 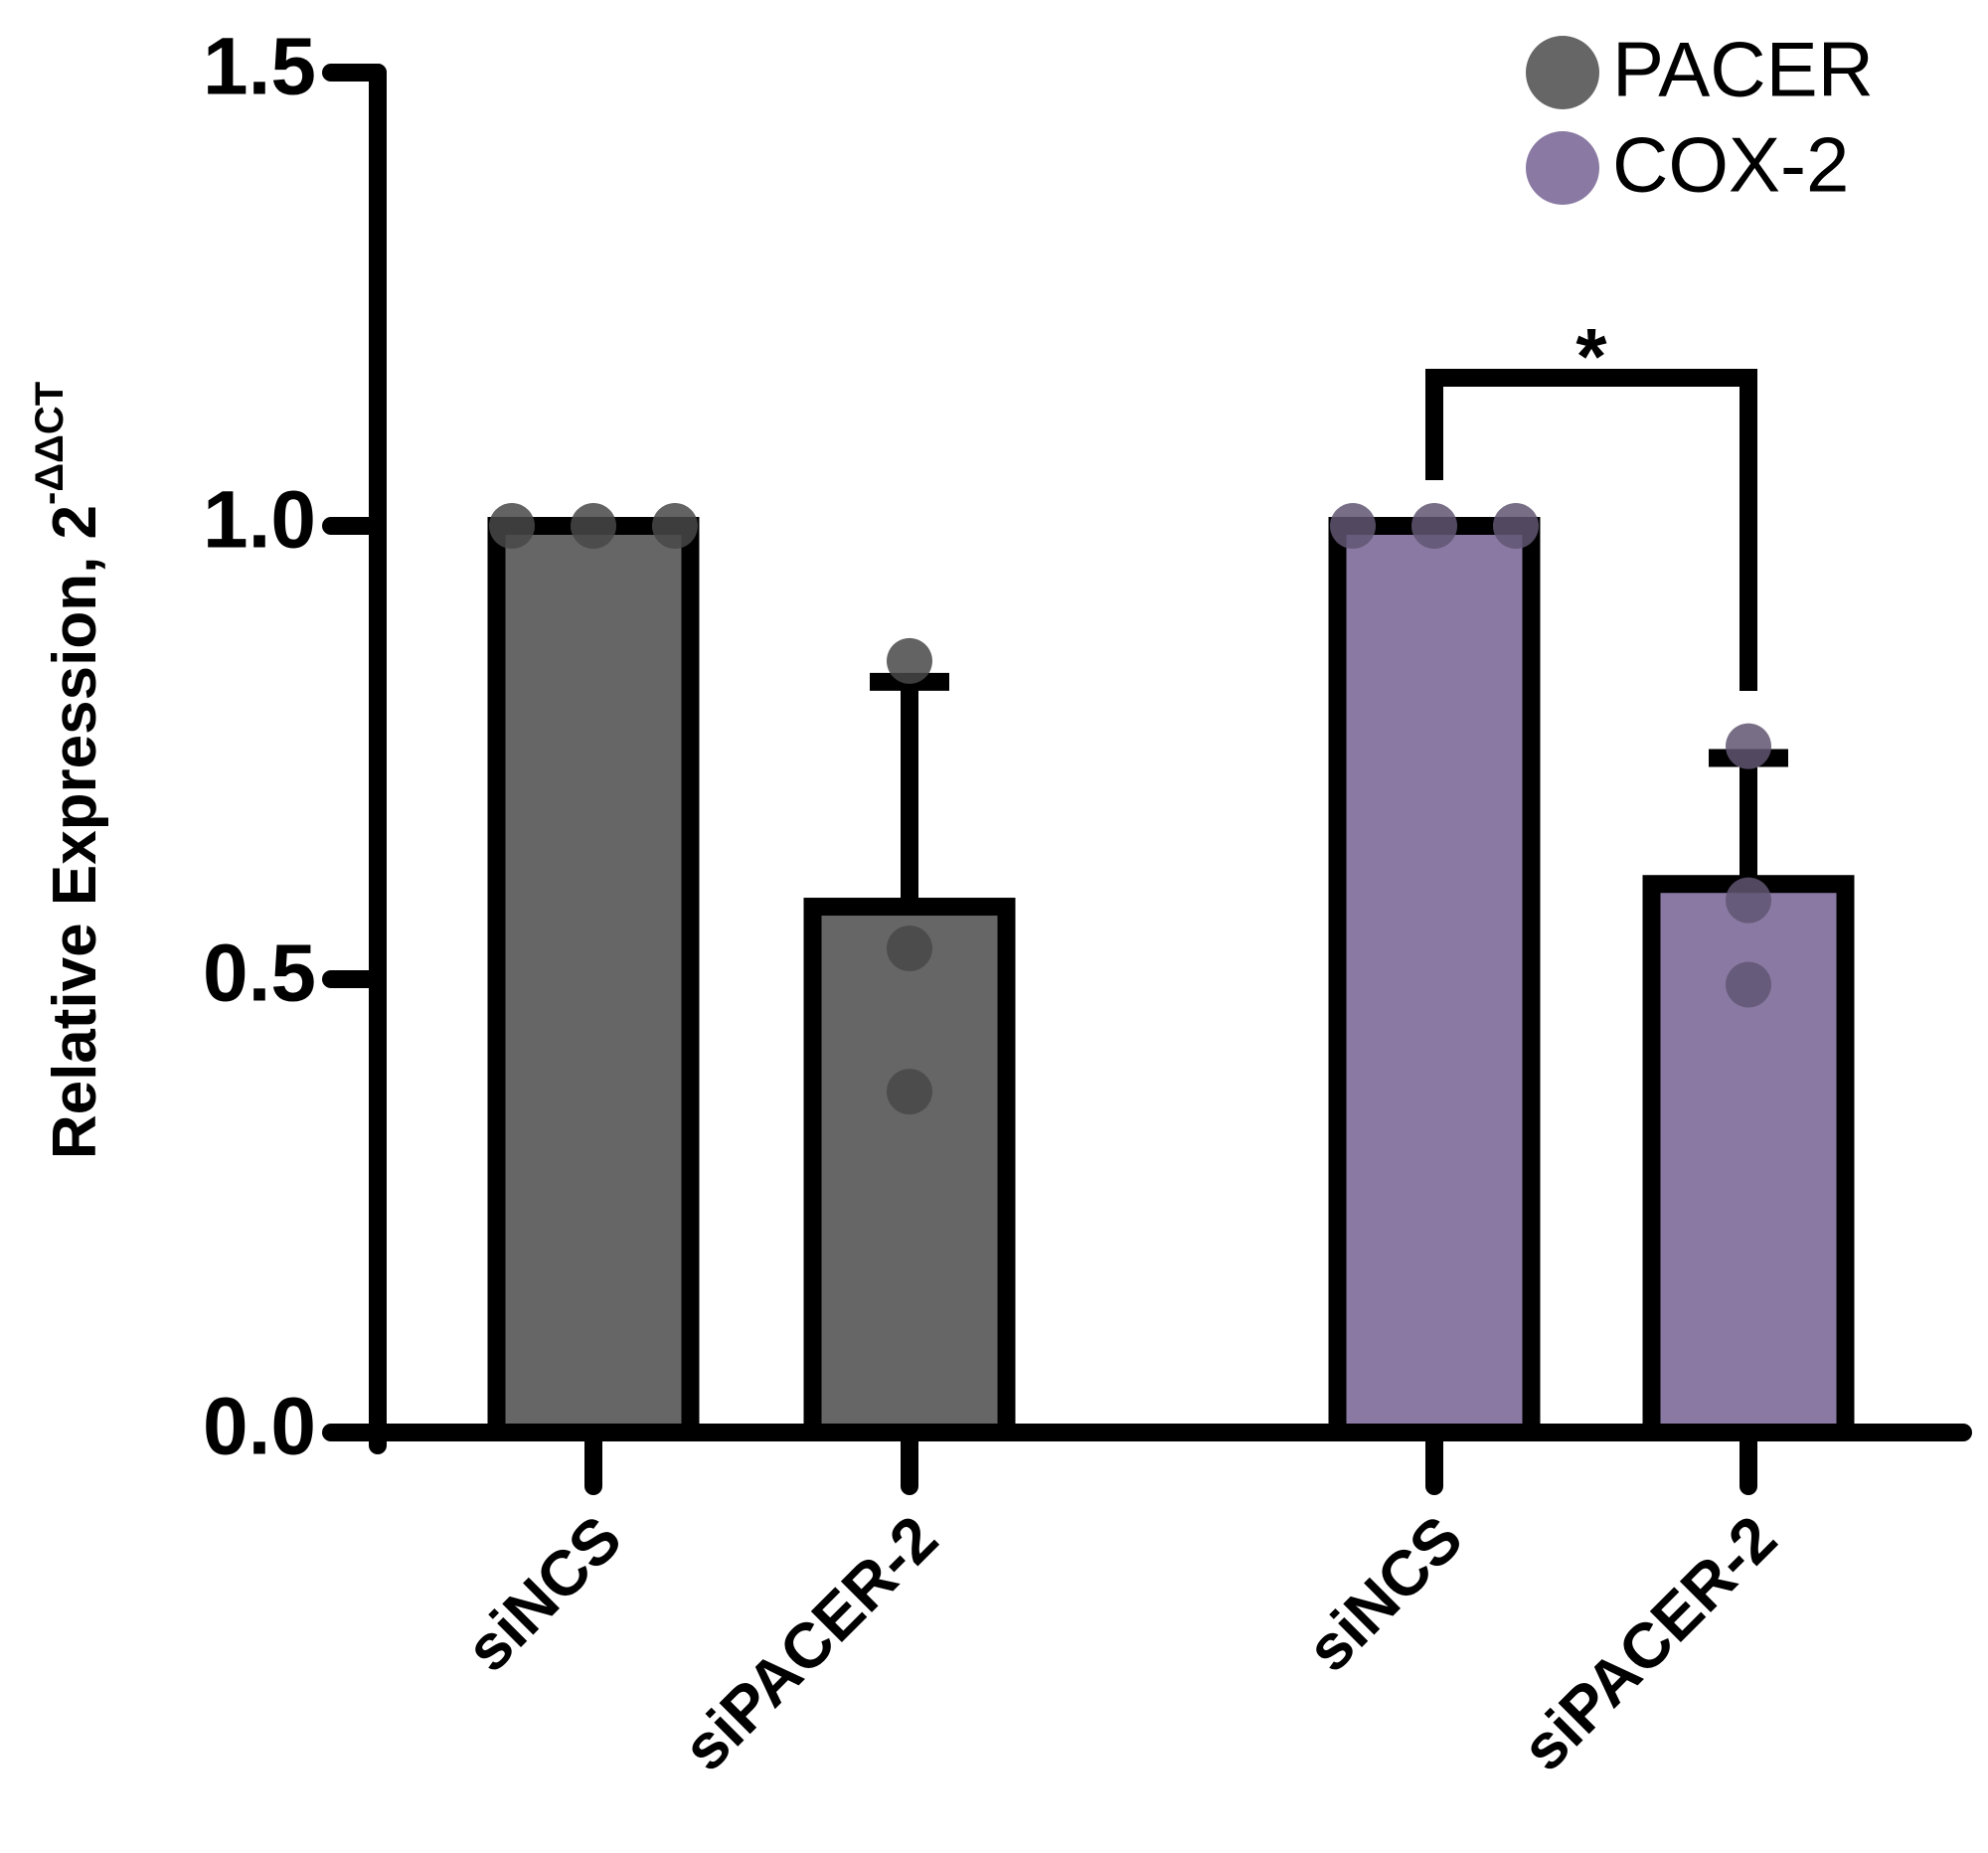 What do you see at coordinates (1730, 165) in the screenshot?
I see `legend-label: COX-2` at bounding box center [1730, 165].